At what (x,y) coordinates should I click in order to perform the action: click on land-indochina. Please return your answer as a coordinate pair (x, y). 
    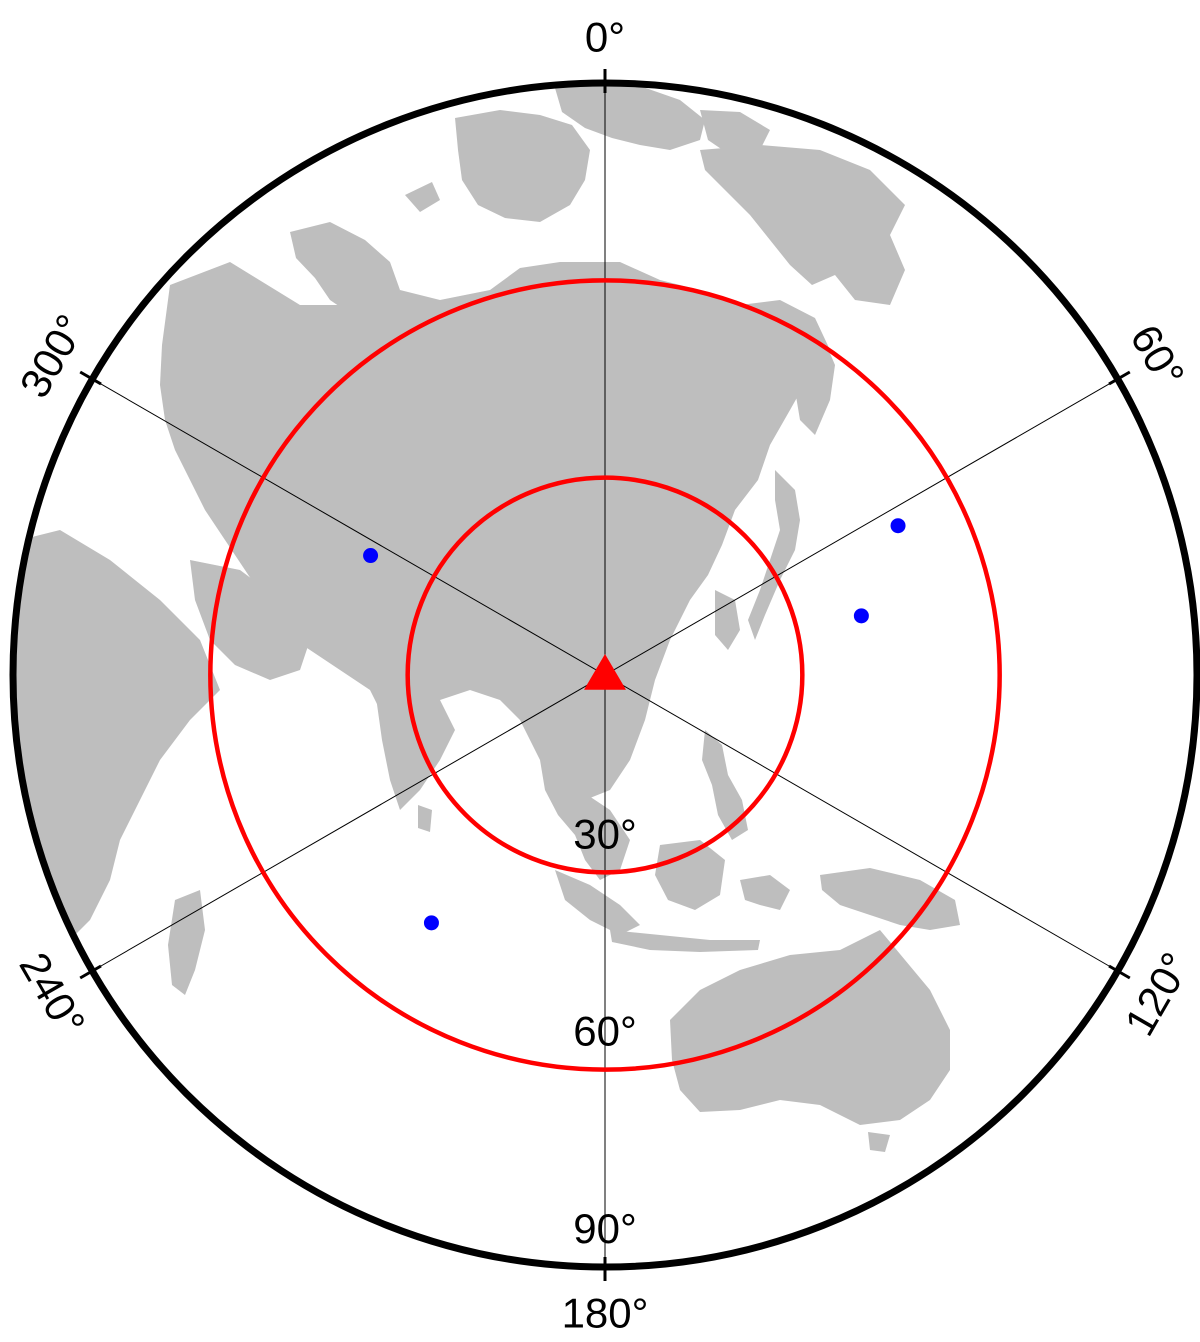
    Looking at the image, I should click on (585, 820).